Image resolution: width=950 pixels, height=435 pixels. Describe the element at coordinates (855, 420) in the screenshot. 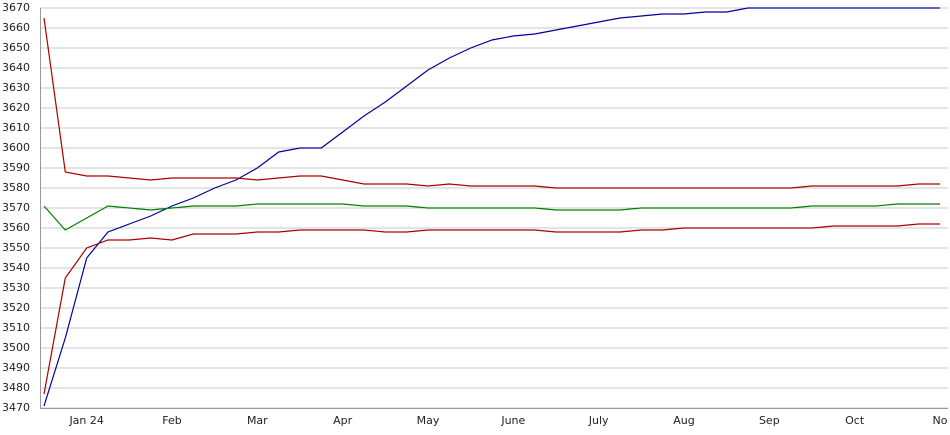

I see `x-tick-label: Oct` at that location.